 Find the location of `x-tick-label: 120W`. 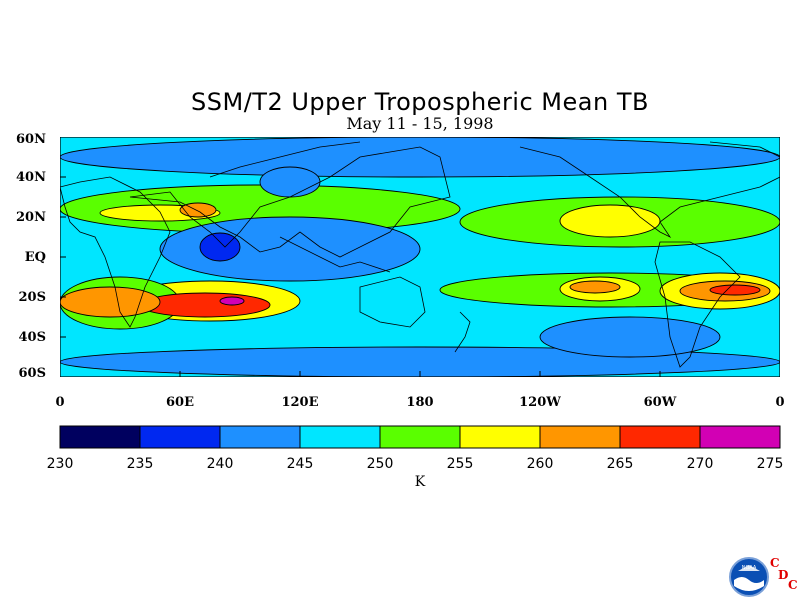

x-tick-label: 120W is located at coordinates (540, 402).